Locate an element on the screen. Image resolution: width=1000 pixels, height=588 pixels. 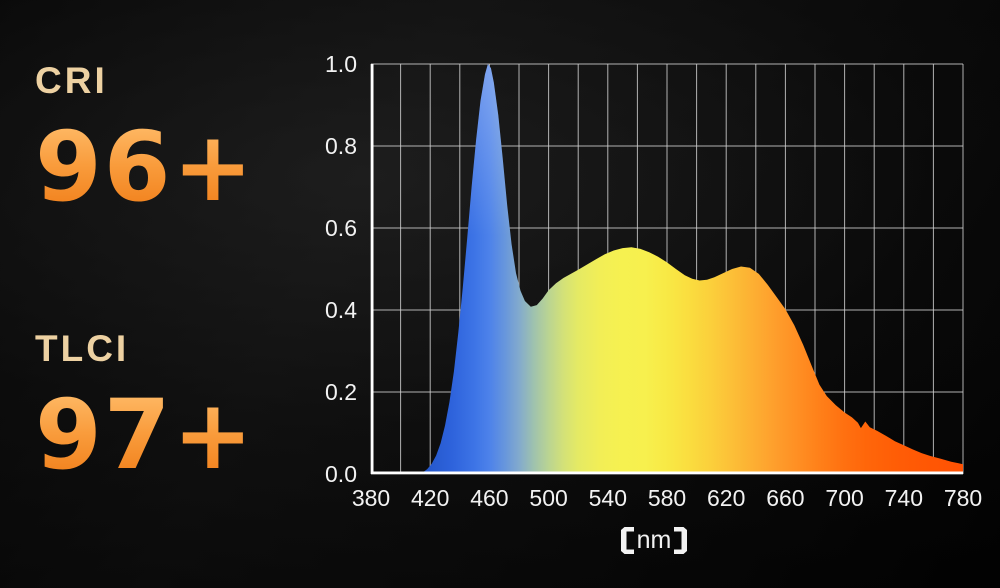
cri-label: CRI is located at coordinates (71, 80).